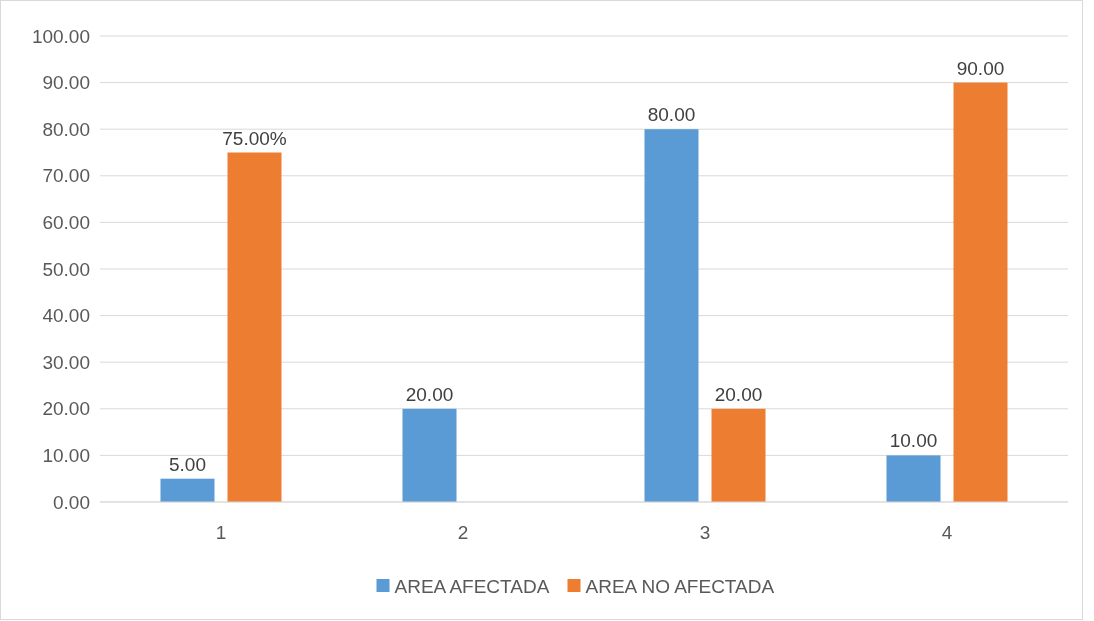 The image size is (1094, 621). Describe the element at coordinates (221, 532) in the screenshot. I see `x-tick-label: 1` at that location.